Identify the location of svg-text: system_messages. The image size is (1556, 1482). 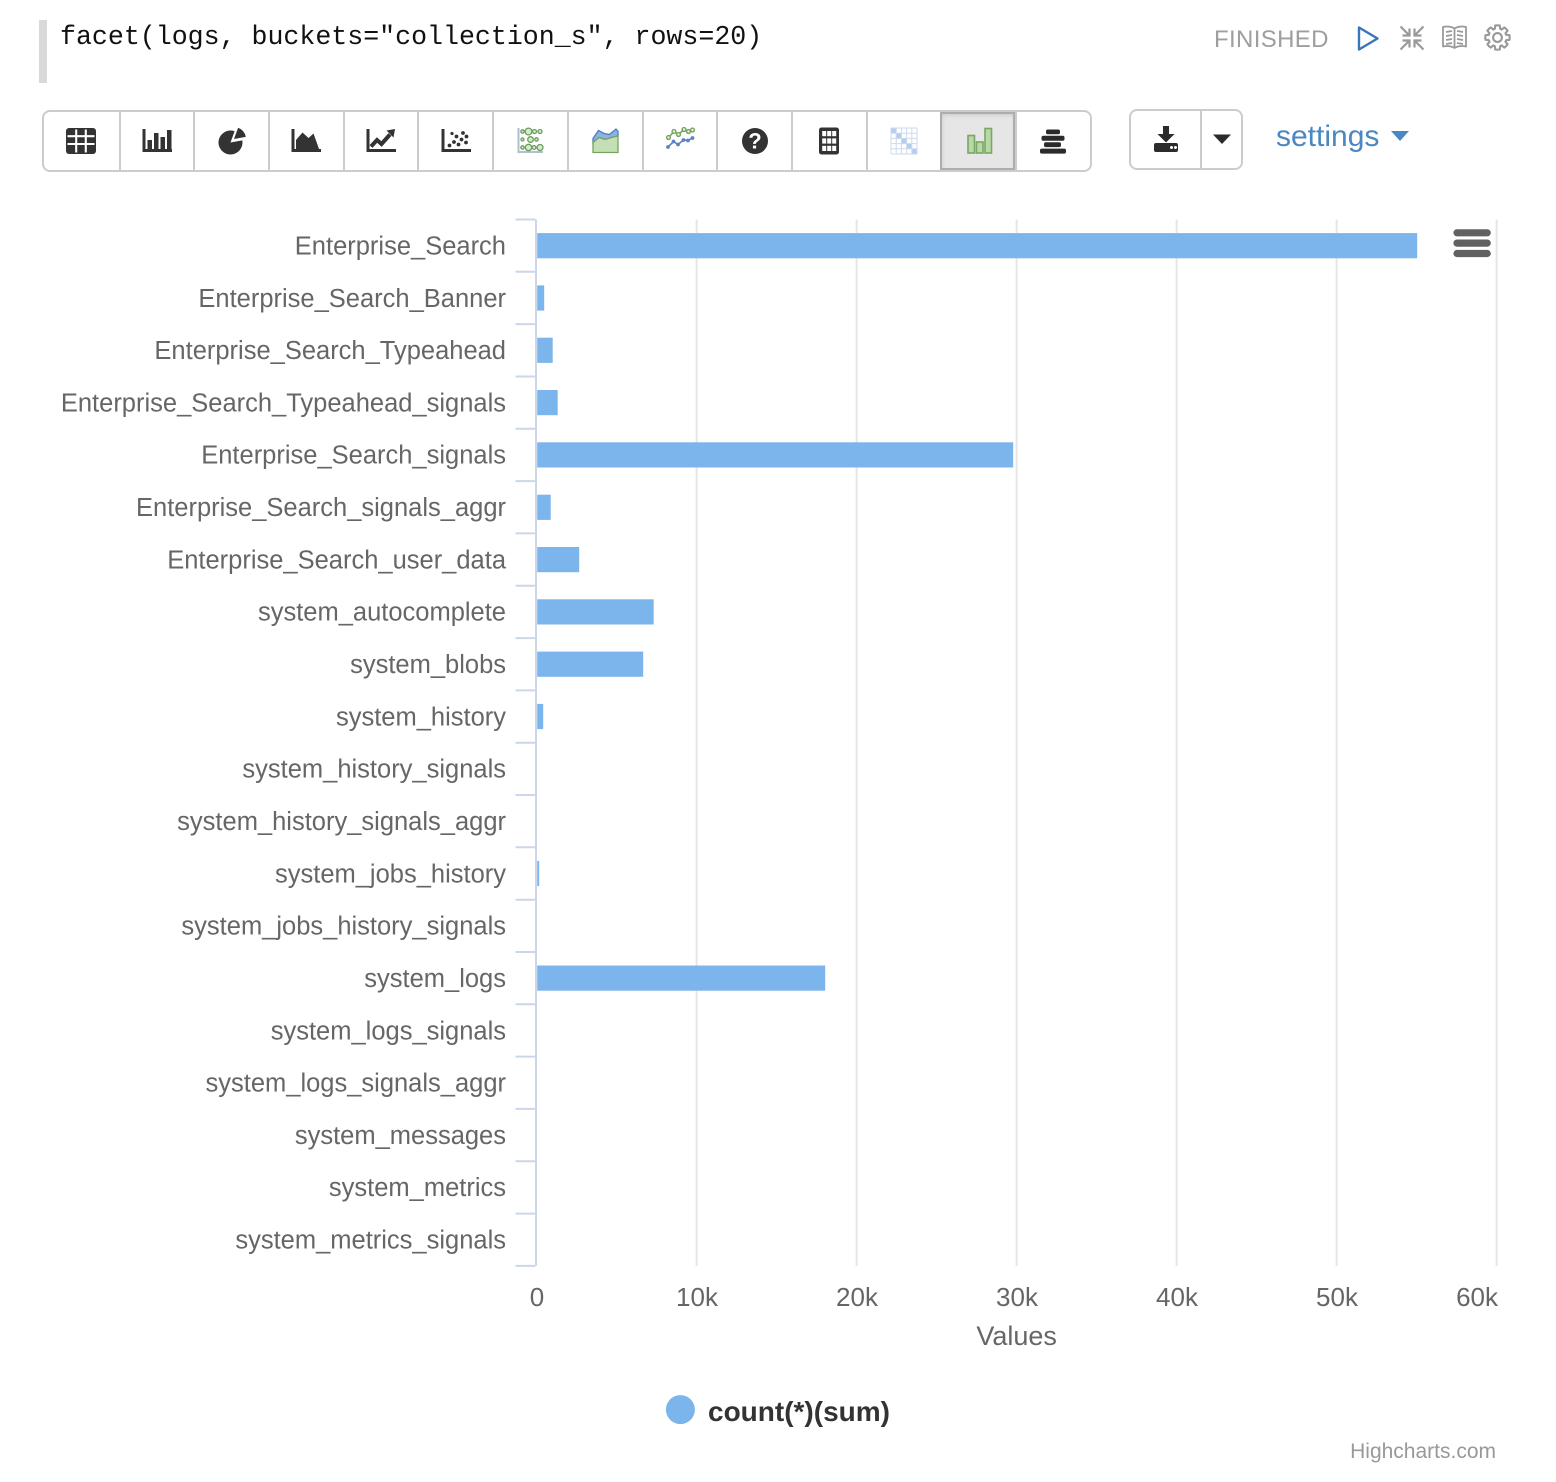
(400, 1136).